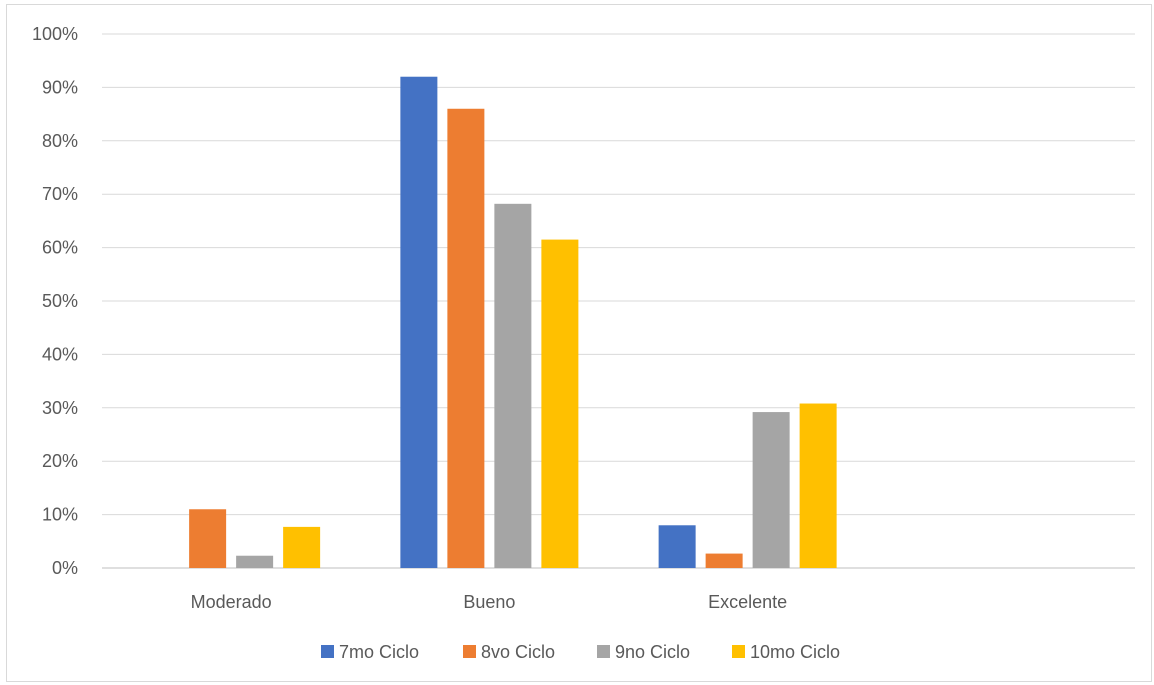  Describe the element at coordinates (302, 547) in the screenshot. I see `bar-10mo-ciclo-moderado` at that location.